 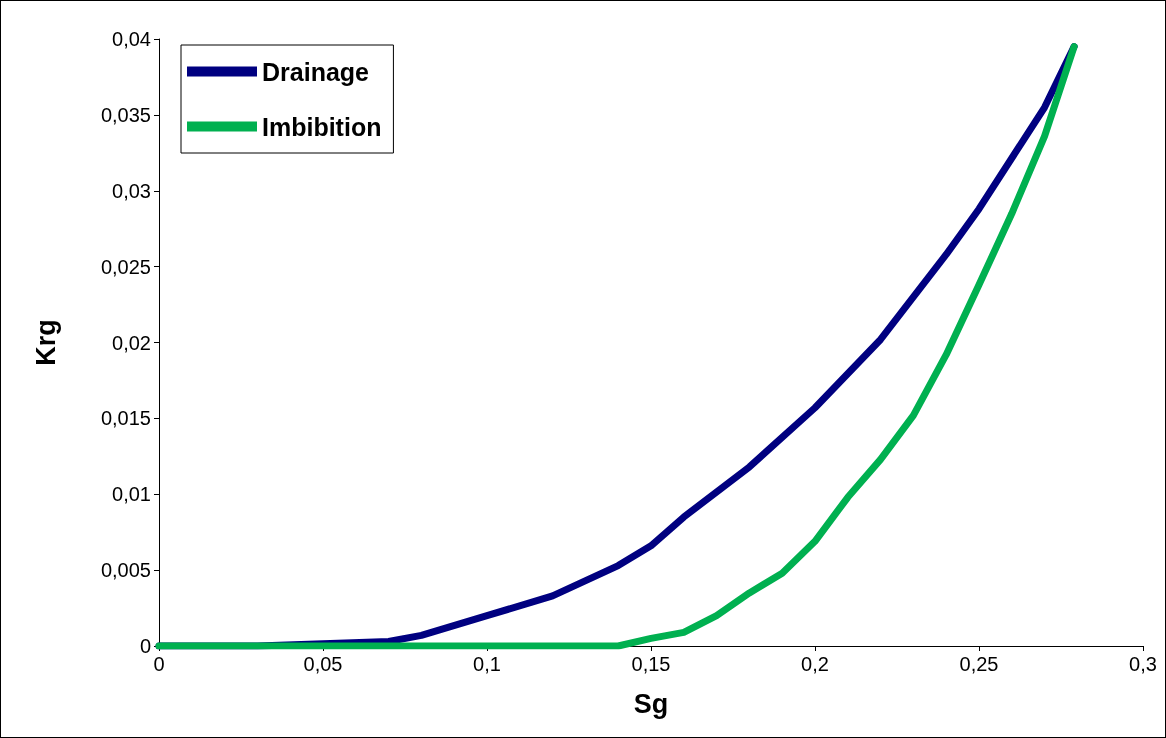 What do you see at coordinates (316, 71) in the screenshot?
I see `legend-label: Drainage` at bounding box center [316, 71].